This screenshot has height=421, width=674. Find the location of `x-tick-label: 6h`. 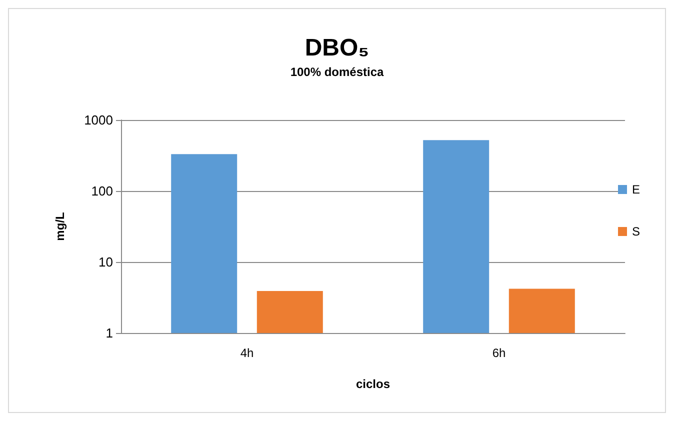

x-tick-label: 6h is located at coordinates (499, 353).